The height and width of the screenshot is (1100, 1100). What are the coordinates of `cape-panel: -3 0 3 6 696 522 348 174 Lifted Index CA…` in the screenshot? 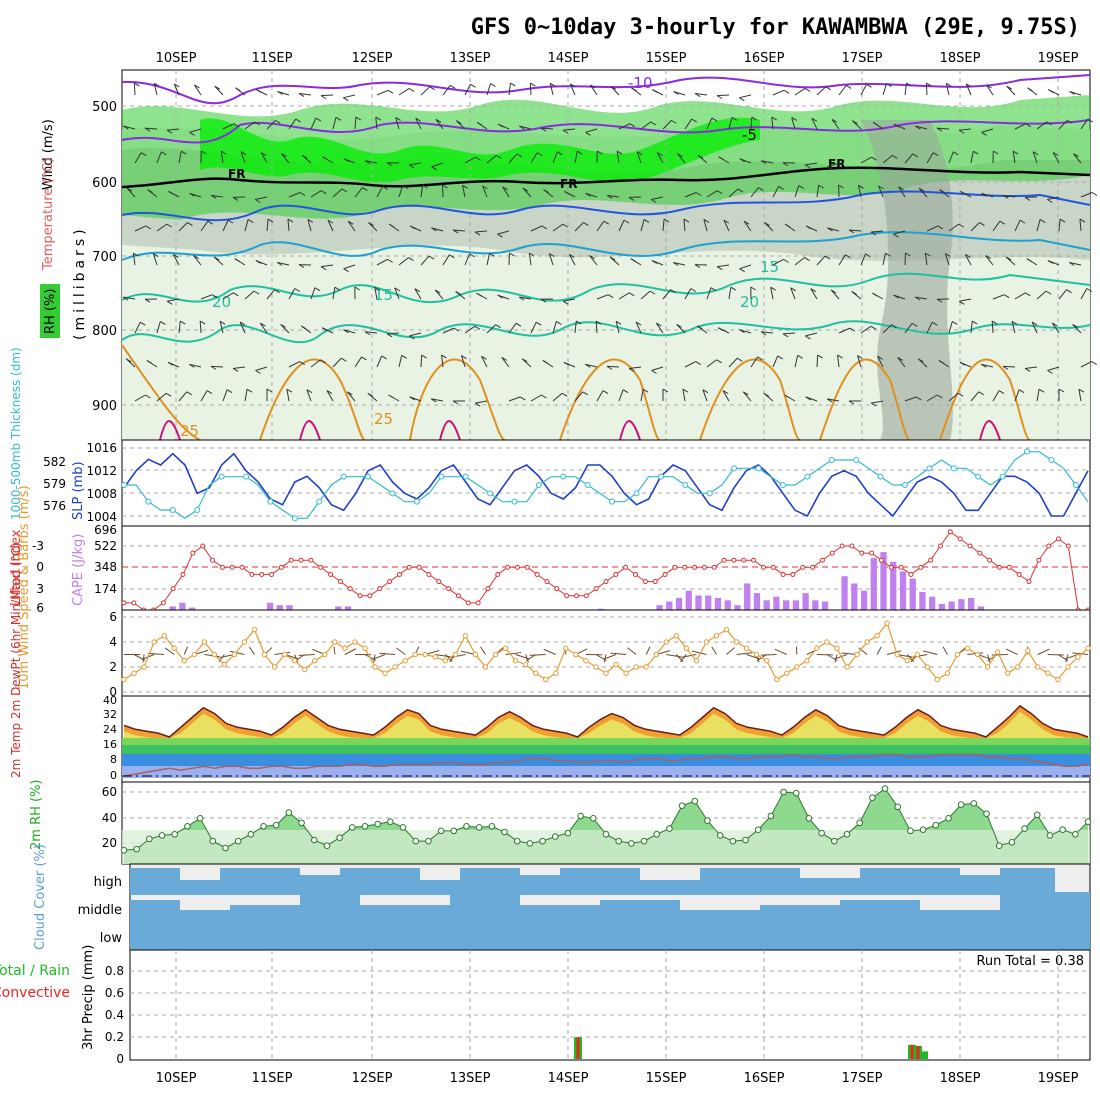 It's located at (550, 569).